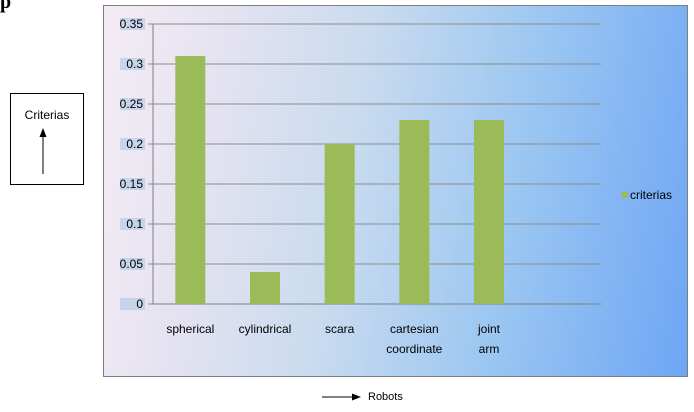 This screenshot has height=412, width=694. What do you see at coordinates (489, 329) in the screenshot?
I see `x-tick-label: joint` at bounding box center [489, 329].